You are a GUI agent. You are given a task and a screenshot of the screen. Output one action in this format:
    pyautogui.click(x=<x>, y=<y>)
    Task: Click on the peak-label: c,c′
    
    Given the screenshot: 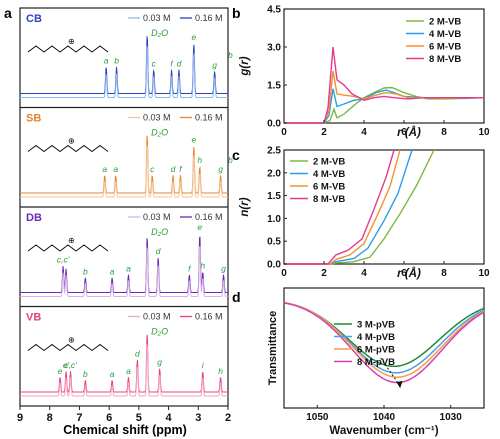 What is the action you would take?
    pyautogui.click(x=70, y=365)
    